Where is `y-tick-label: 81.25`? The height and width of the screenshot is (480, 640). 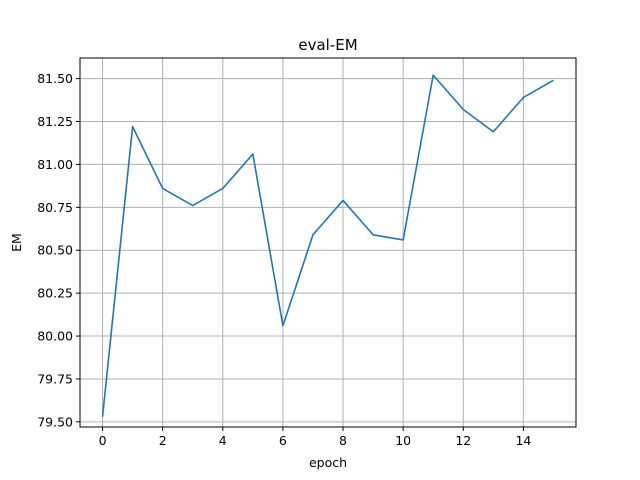 y-tick-label: 81.25 is located at coordinates (55, 121).